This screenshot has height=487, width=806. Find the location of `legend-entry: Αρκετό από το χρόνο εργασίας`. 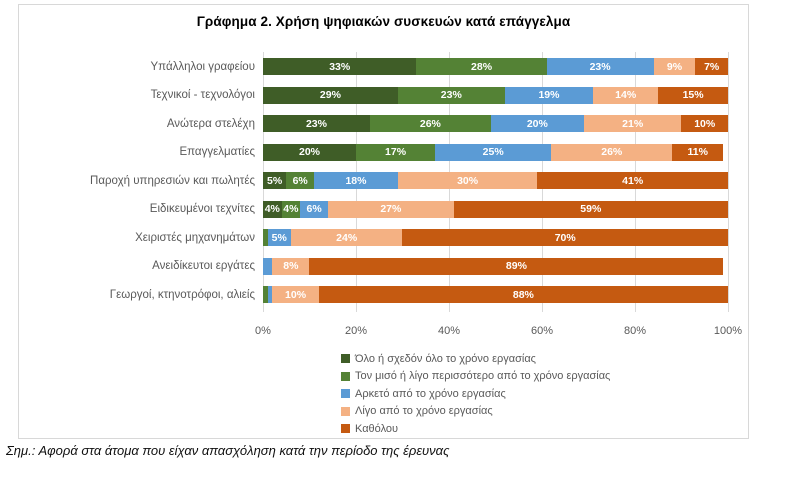

legend-entry: Αρκετό από το χρόνο εργασίας is located at coordinates (475, 393).